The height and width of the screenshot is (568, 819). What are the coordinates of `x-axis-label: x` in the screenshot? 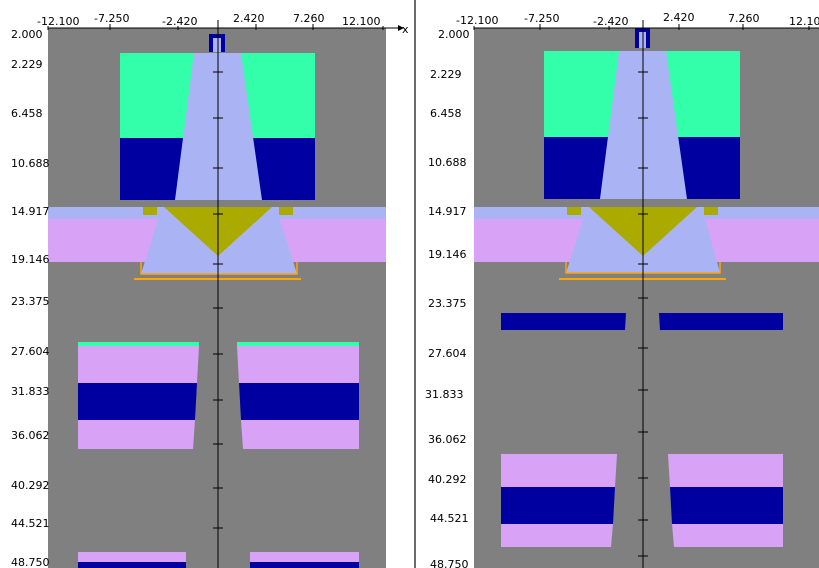 It's located at (405, 29).